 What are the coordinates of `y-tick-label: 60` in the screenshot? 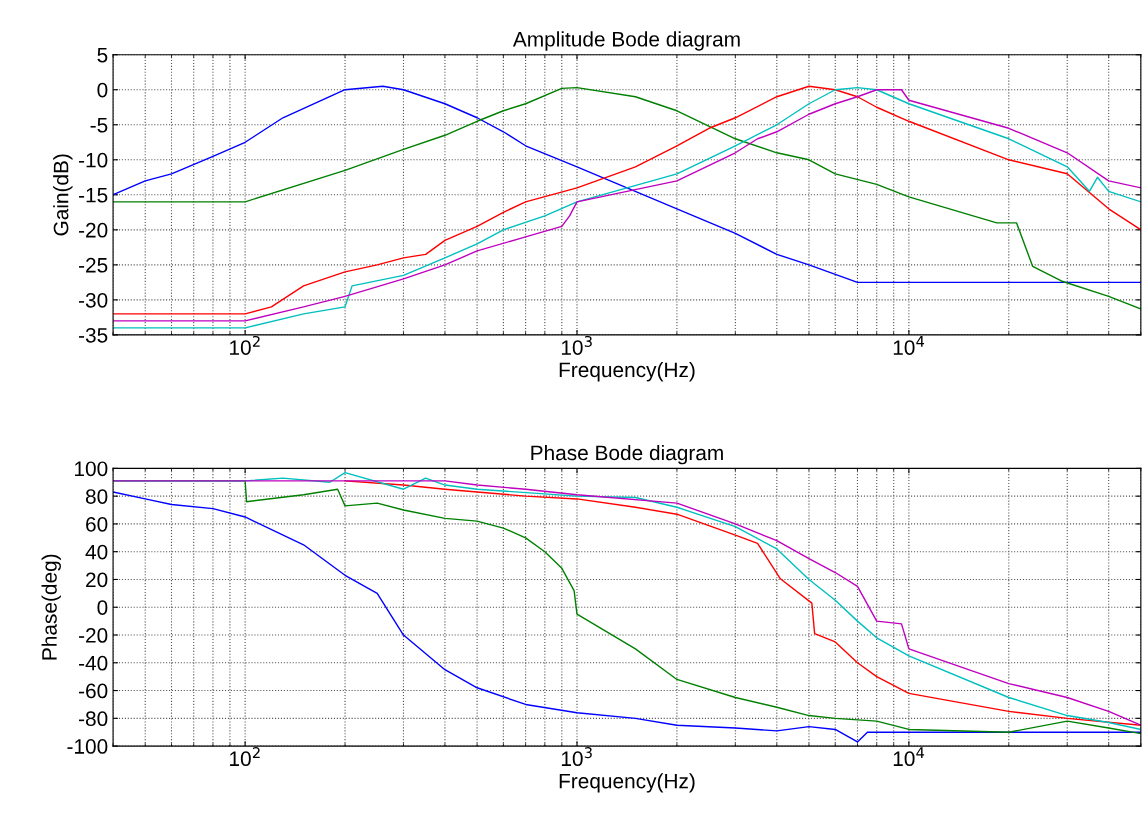 It's located at (97, 524).